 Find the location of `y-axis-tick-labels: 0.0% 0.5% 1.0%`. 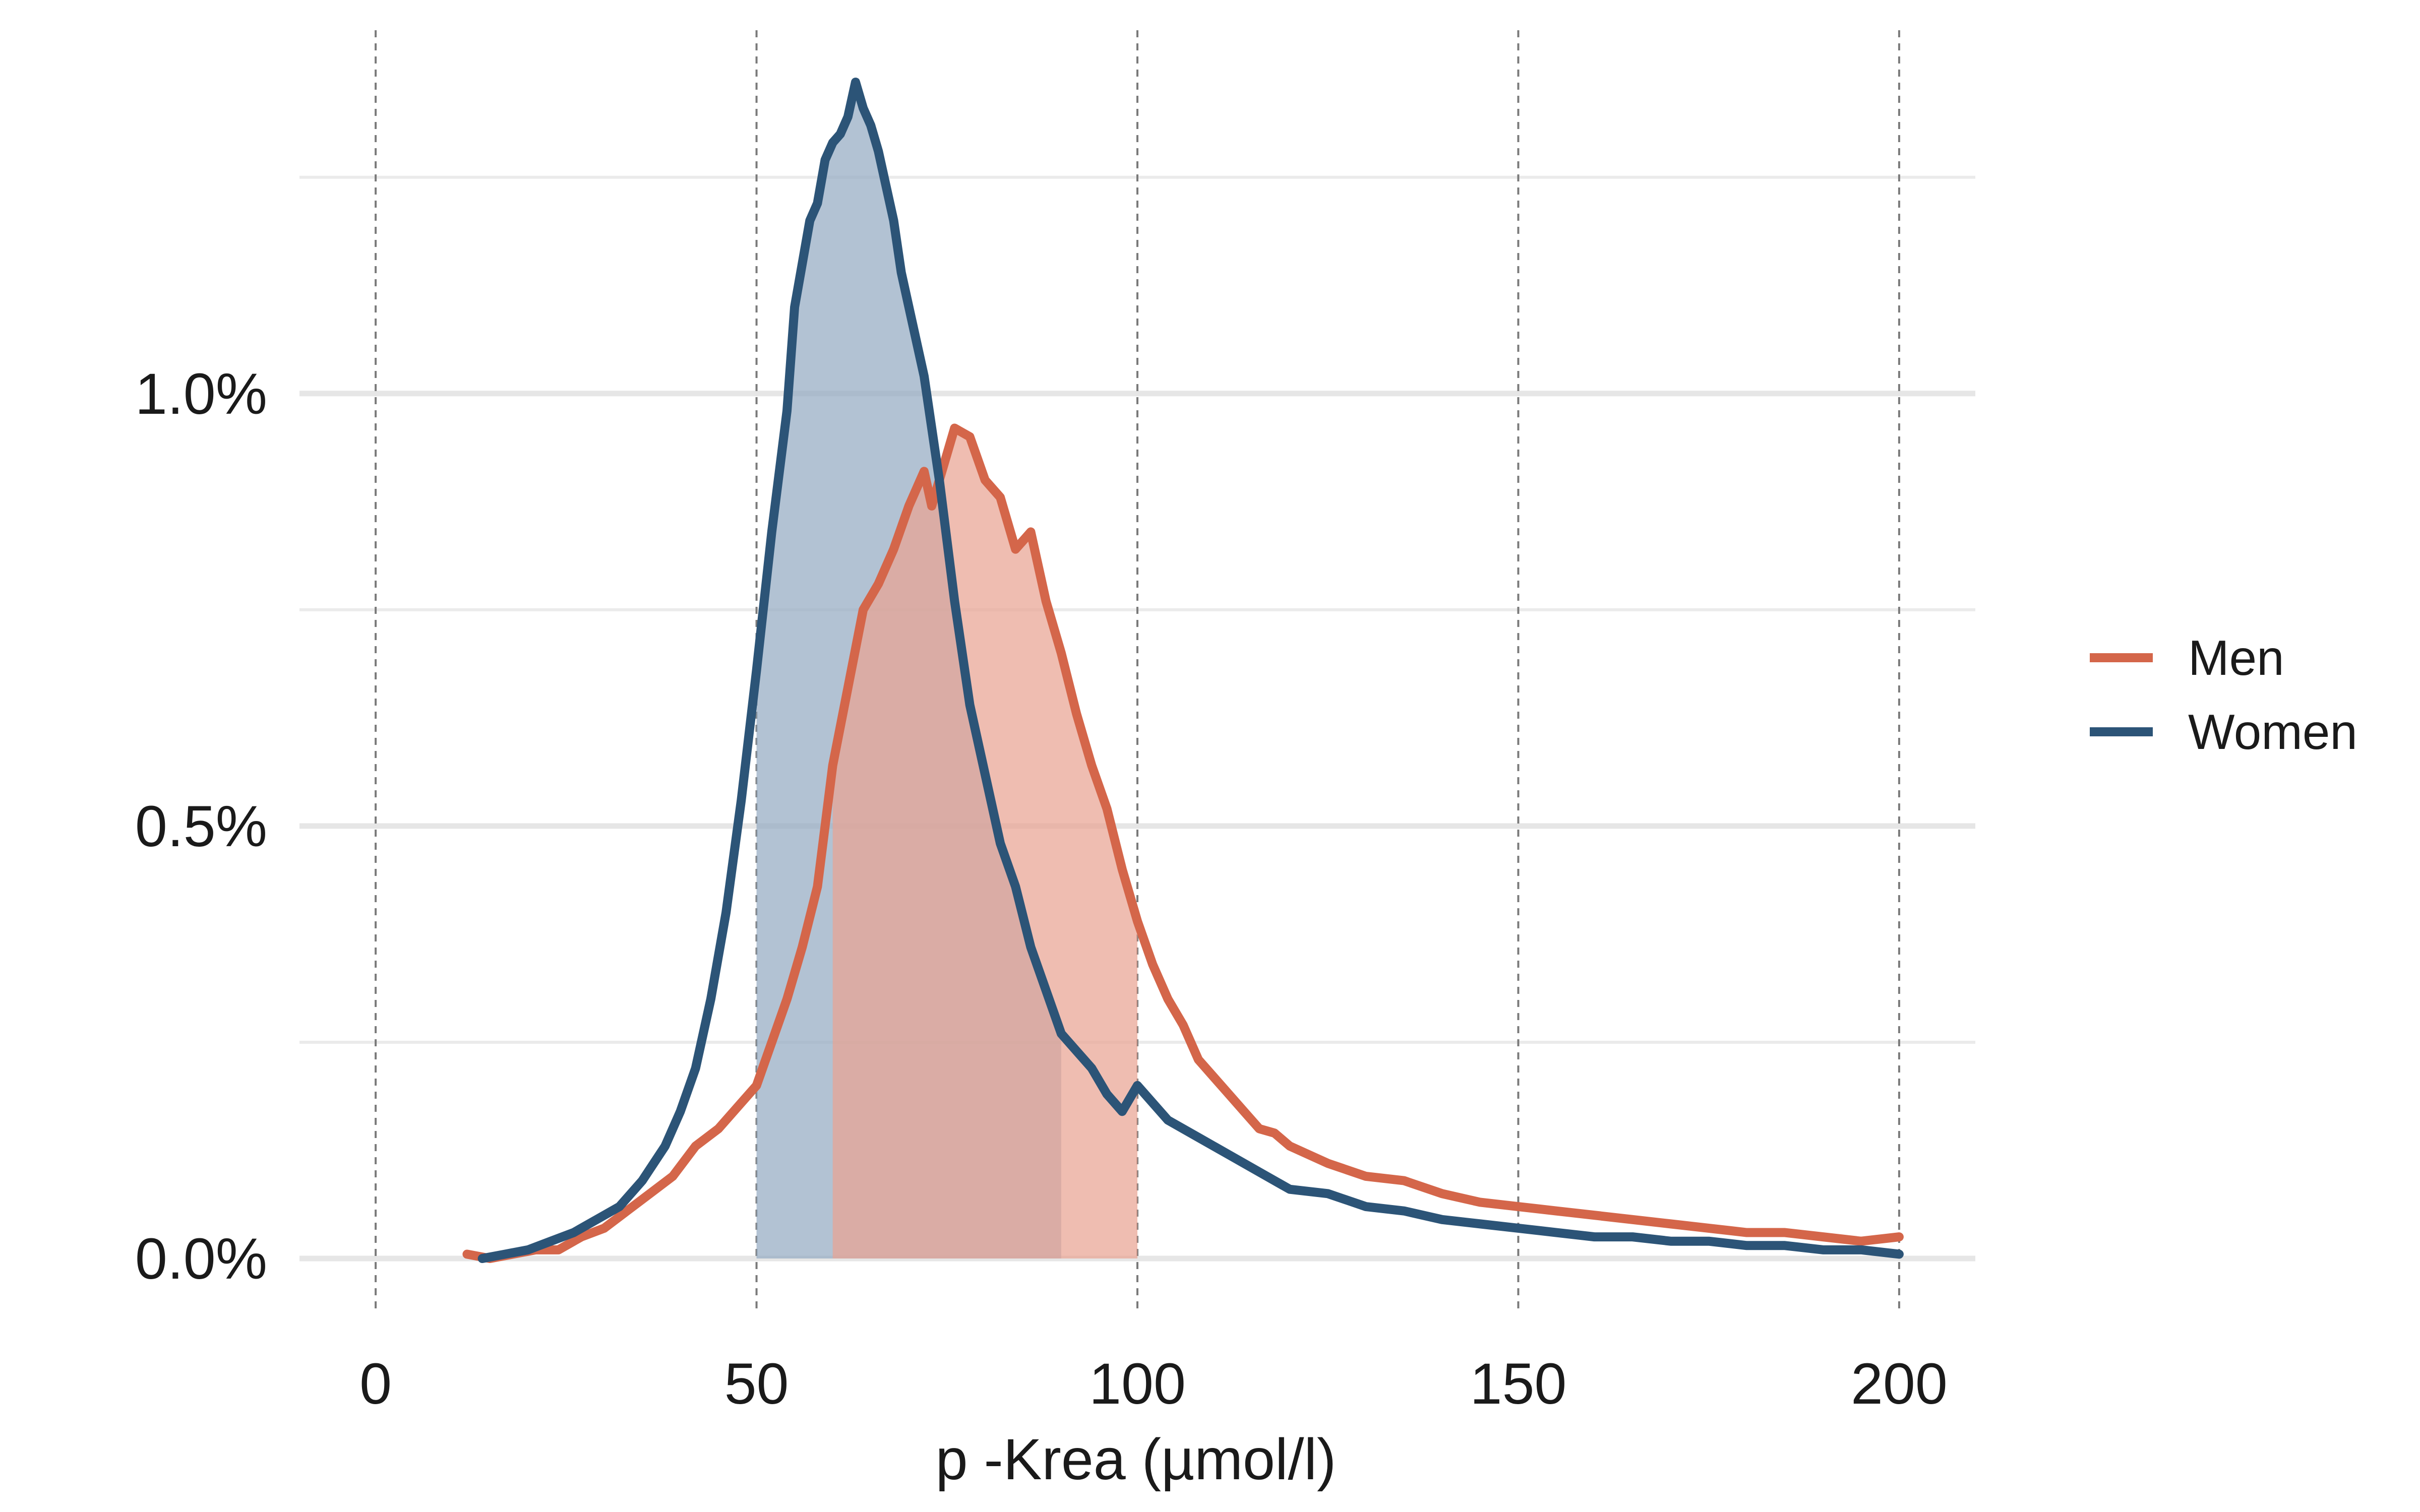

y-axis-tick-labels: 0.0% 0.5% 1.0% is located at coordinates (201, 827).